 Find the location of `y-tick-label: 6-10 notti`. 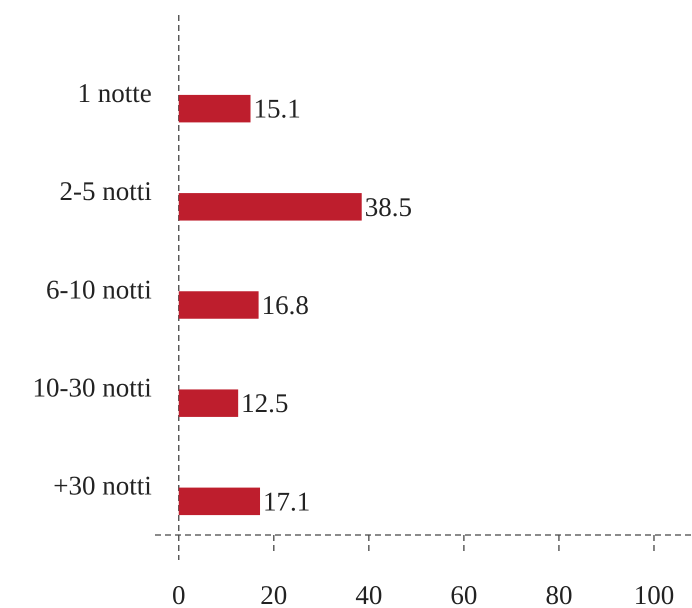

y-tick-label: 6-10 notti is located at coordinates (99, 289).